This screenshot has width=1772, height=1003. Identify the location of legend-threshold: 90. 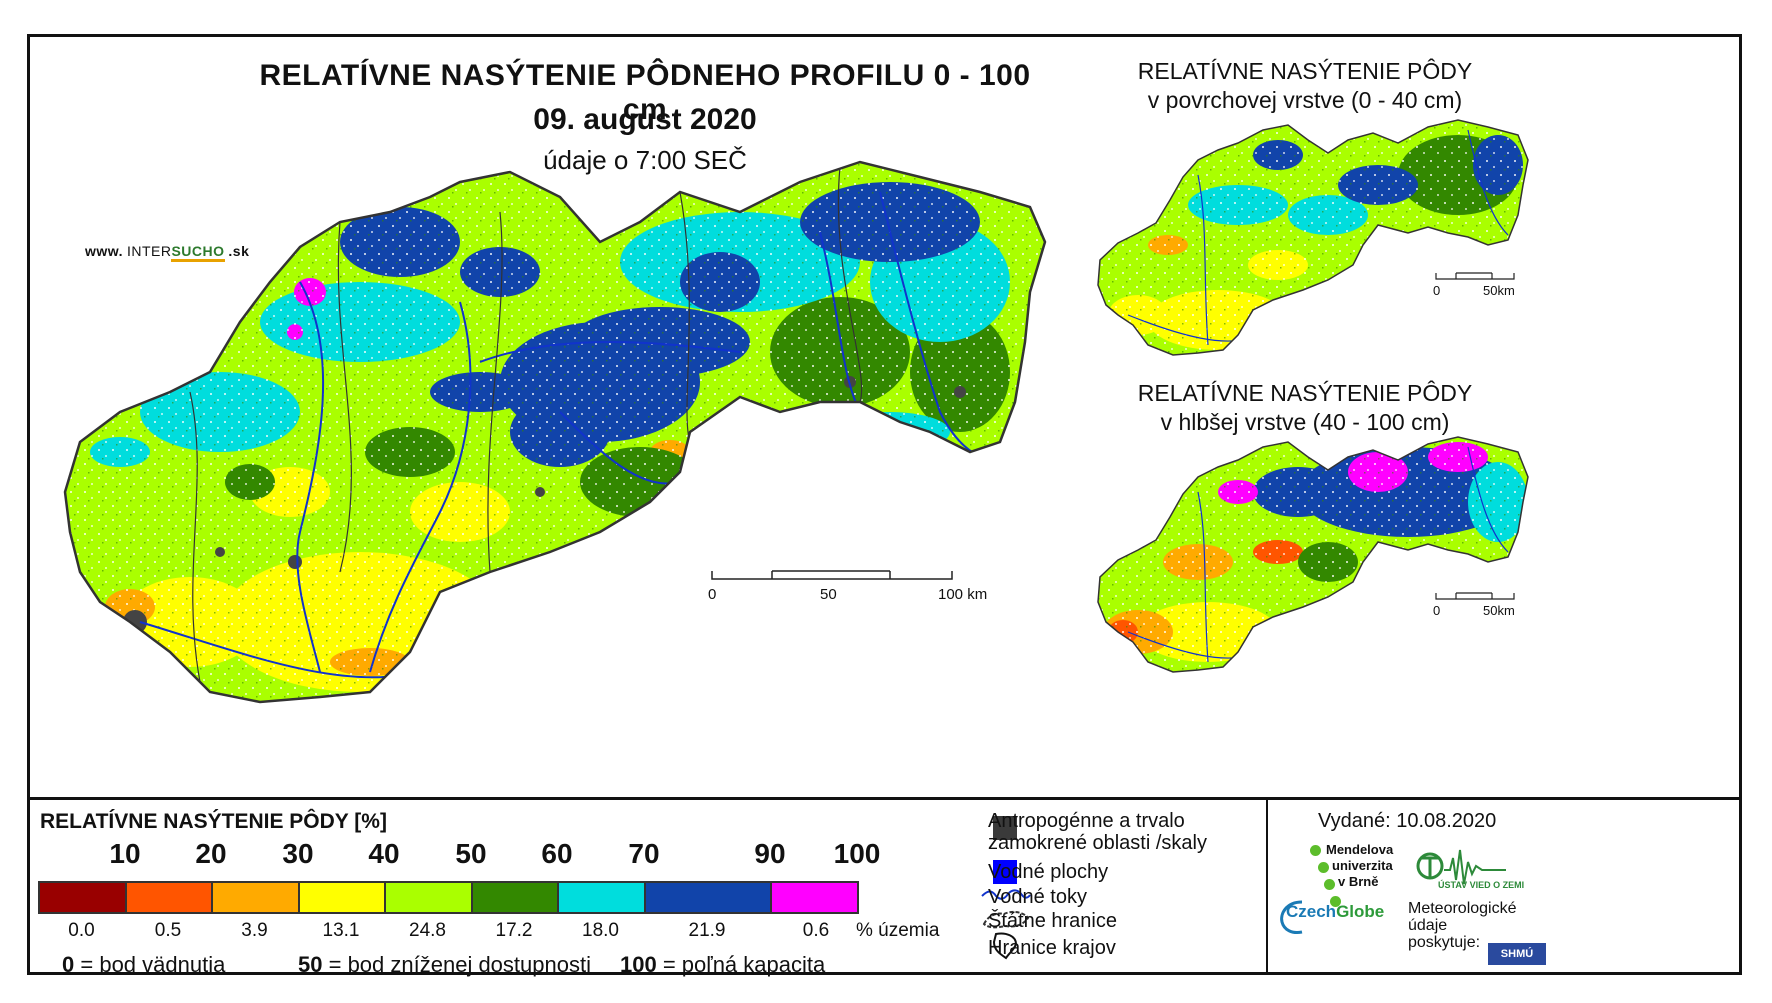
(770, 853).